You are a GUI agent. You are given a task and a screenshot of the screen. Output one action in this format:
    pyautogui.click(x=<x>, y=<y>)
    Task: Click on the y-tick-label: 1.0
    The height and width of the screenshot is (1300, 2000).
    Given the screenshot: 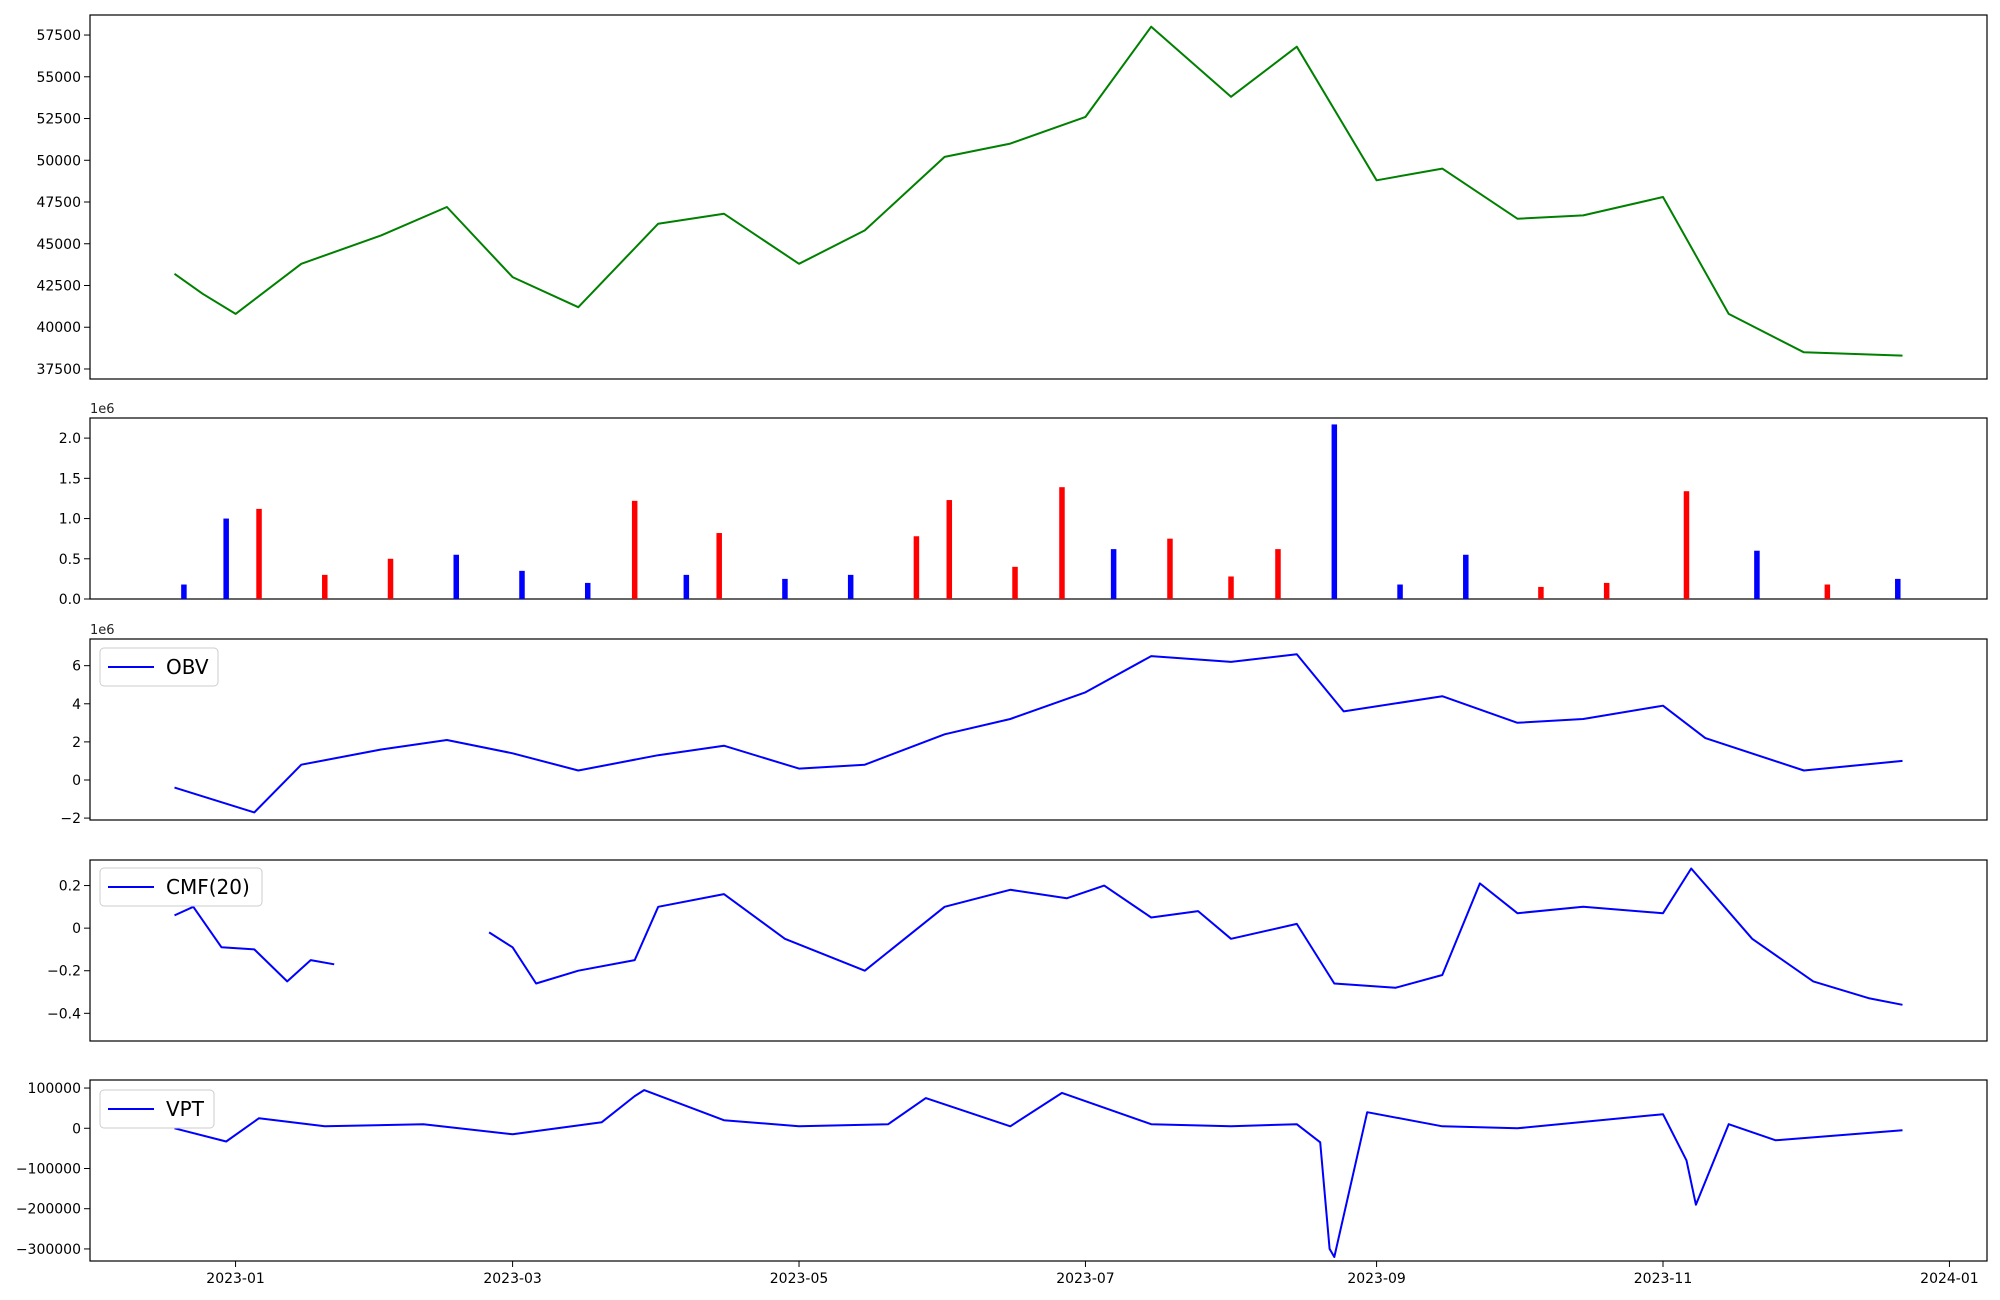 What is the action you would take?
    pyautogui.click(x=70, y=520)
    